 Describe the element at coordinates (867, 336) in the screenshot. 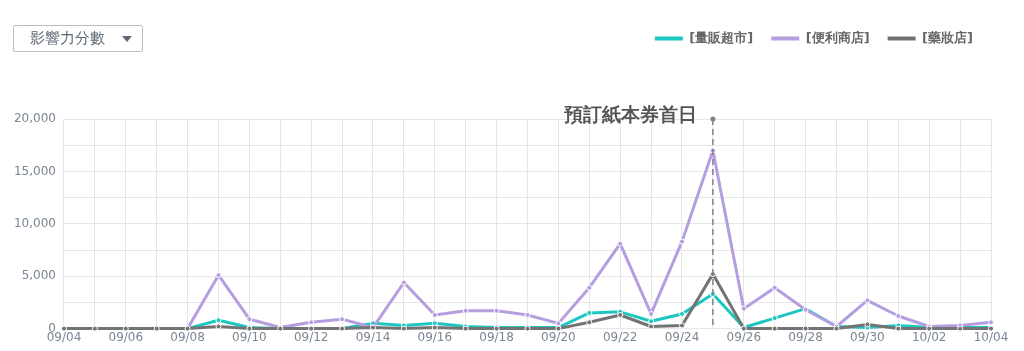

I see `x-tick-label: 09/30` at that location.